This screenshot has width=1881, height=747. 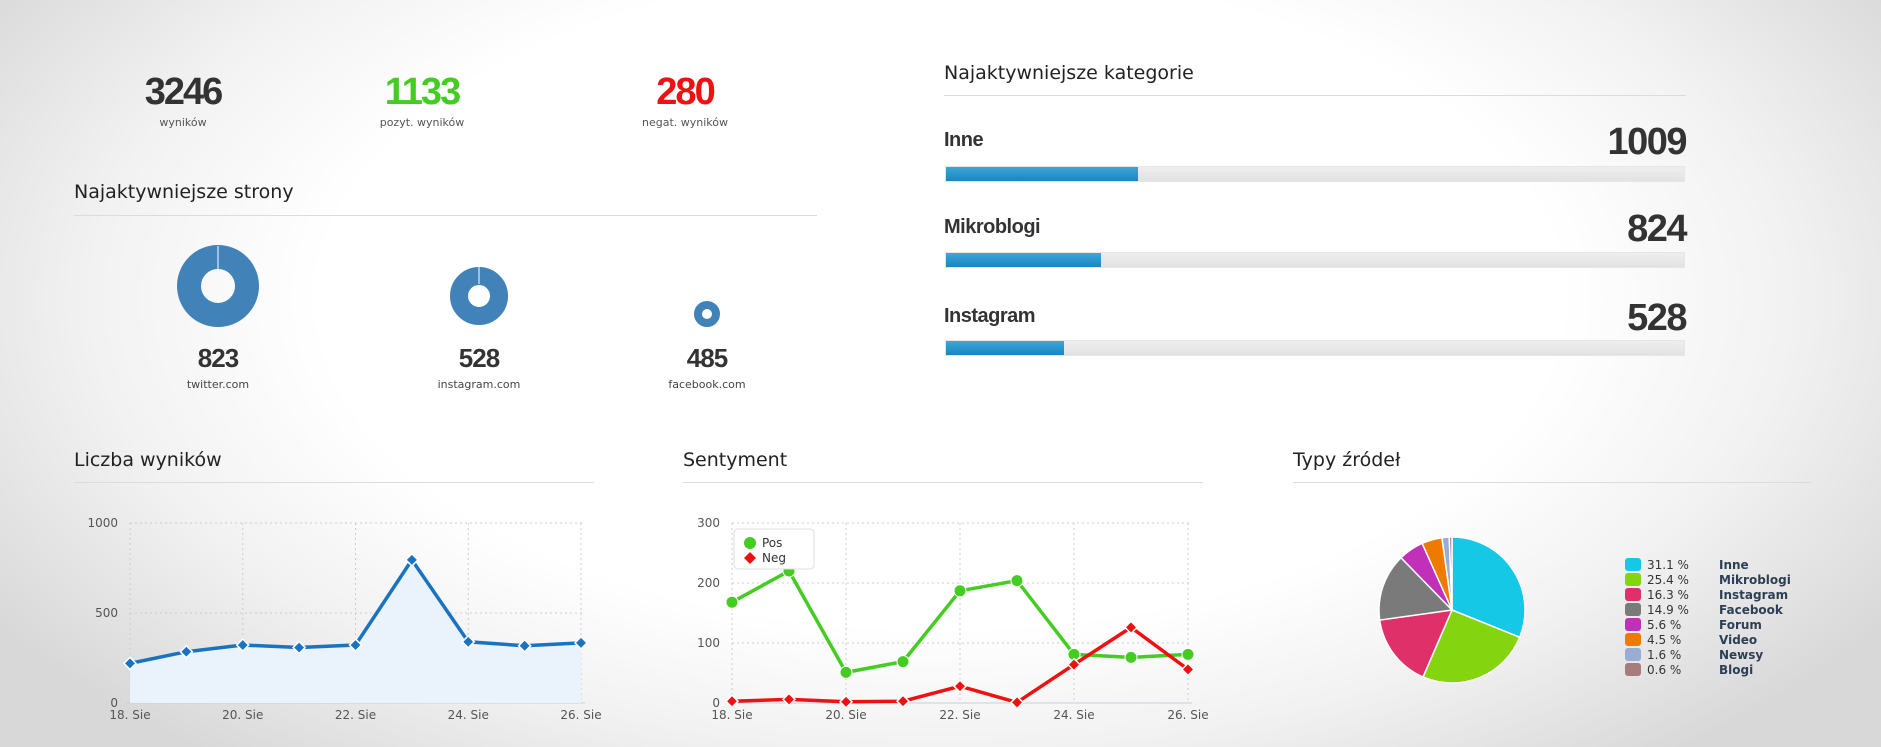 I want to click on pie-slice-instagram, so click(x=1416, y=643).